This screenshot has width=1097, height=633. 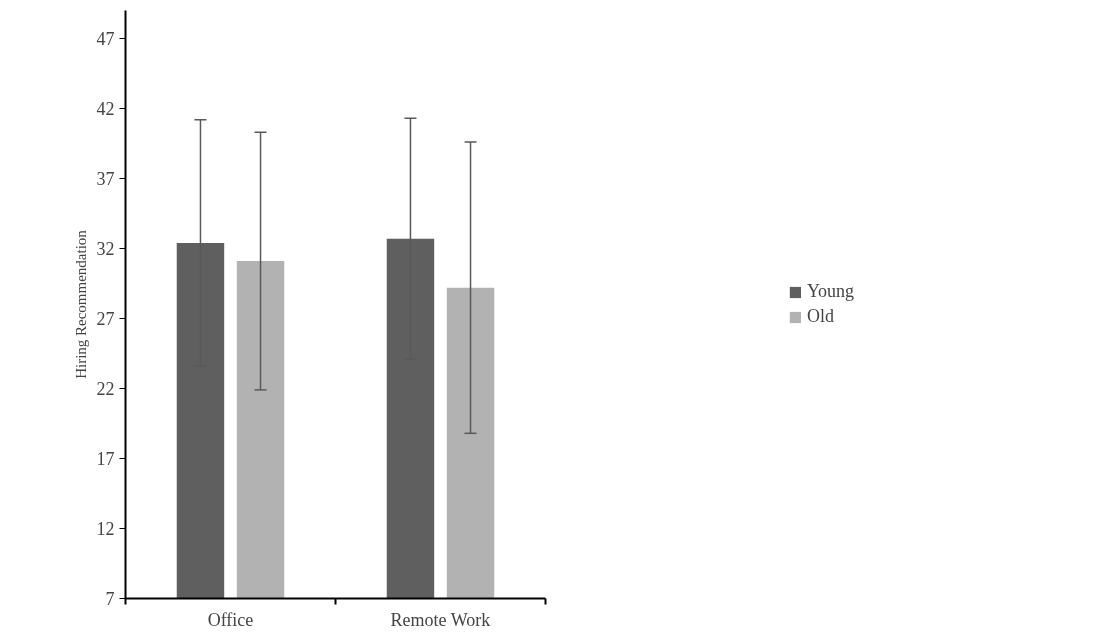 I want to click on y-tick-label: 12, so click(x=105, y=529).